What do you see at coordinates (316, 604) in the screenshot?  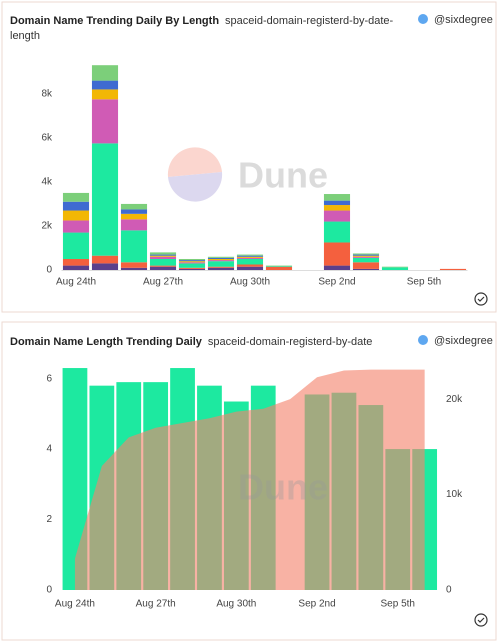 I see `x-tick-label: Sep 2nd` at bounding box center [316, 604].